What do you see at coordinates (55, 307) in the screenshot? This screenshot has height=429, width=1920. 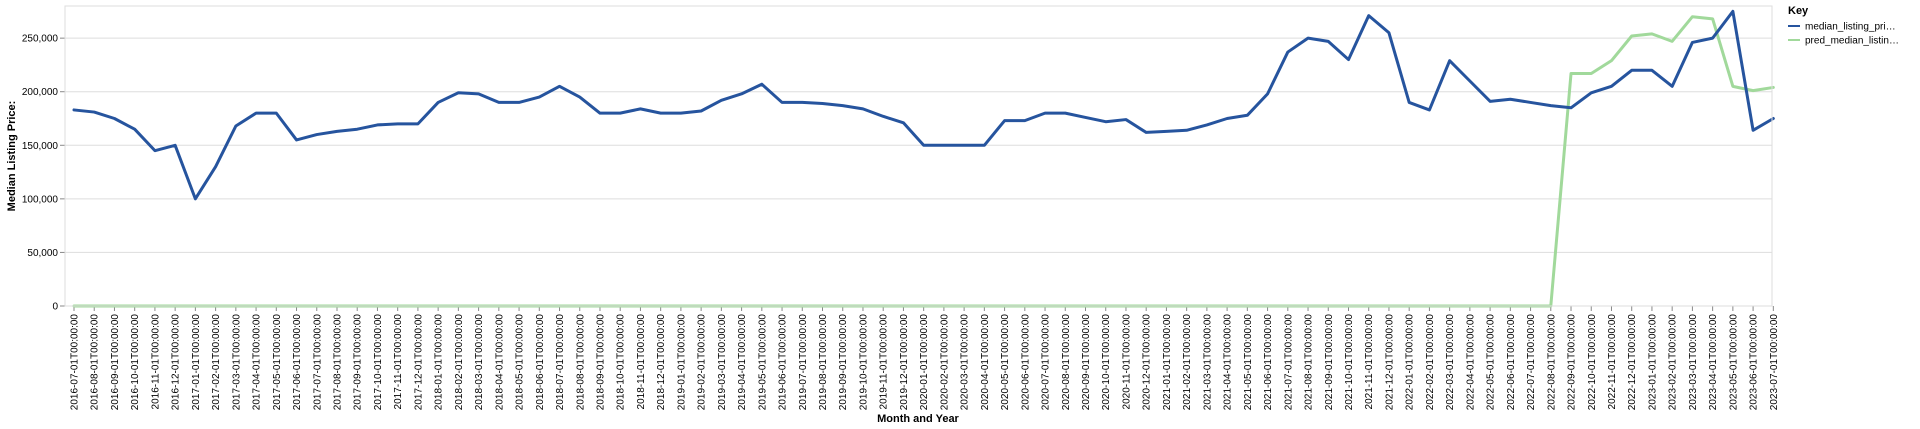 I see `y-tick-label: 0` at bounding box center [55, 307].